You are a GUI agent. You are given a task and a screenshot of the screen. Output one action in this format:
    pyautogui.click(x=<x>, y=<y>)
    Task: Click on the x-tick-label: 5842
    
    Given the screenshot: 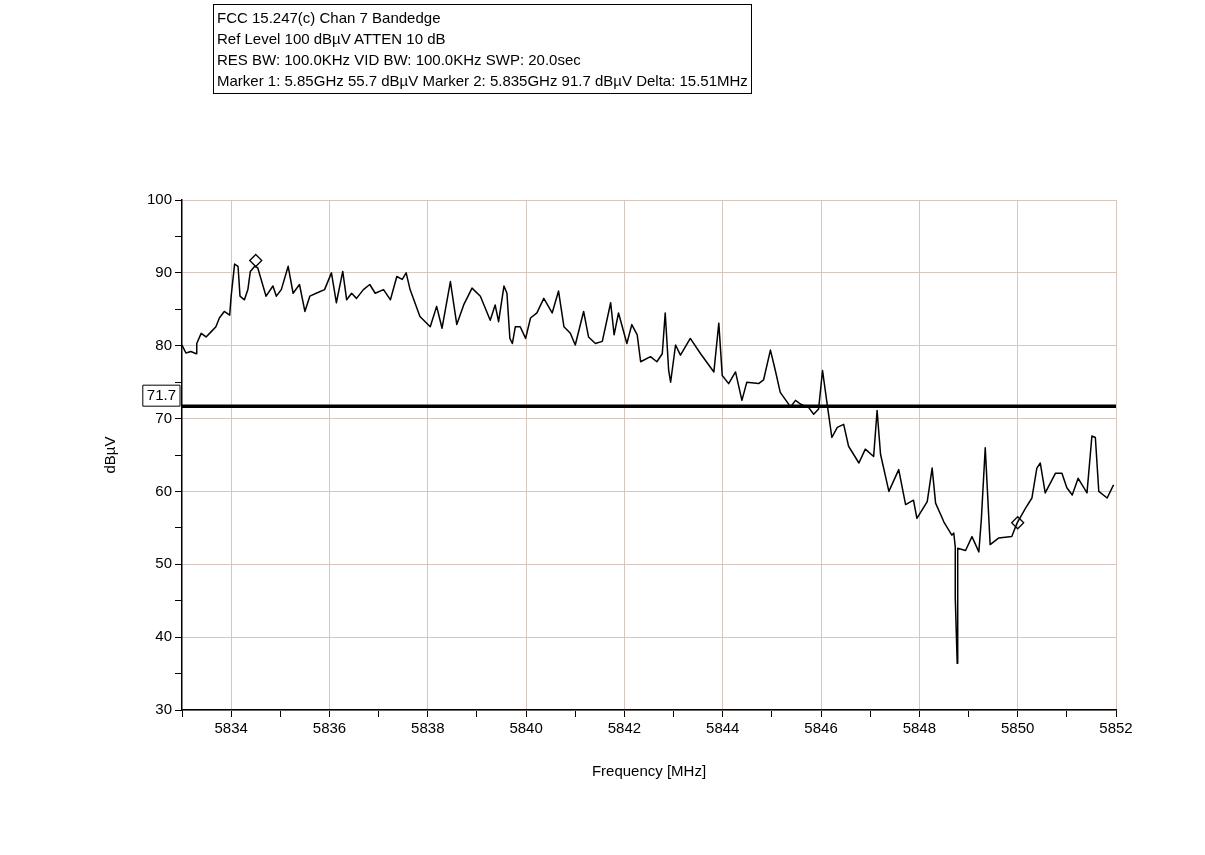 What is the action you would take?
    pyautogui.click(x=624, y=728)
    